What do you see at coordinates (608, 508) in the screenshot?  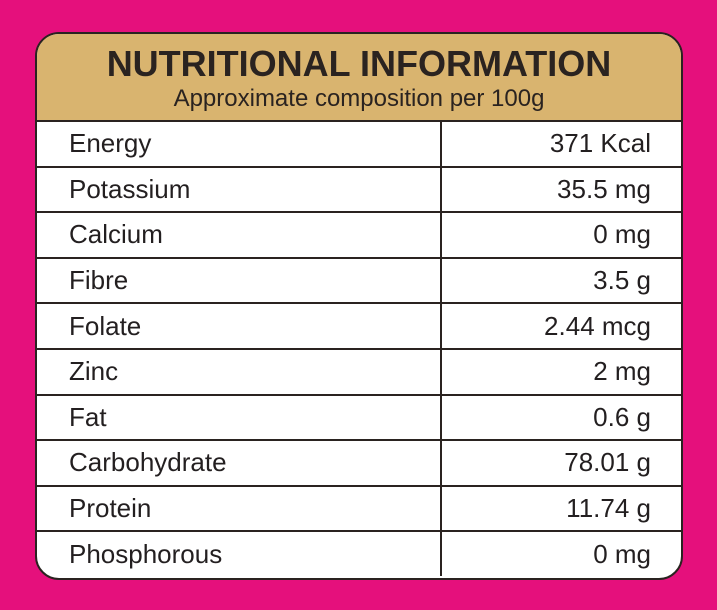 I see `nutrient-amount: 11.74 g` at bounding box center [608, 508].